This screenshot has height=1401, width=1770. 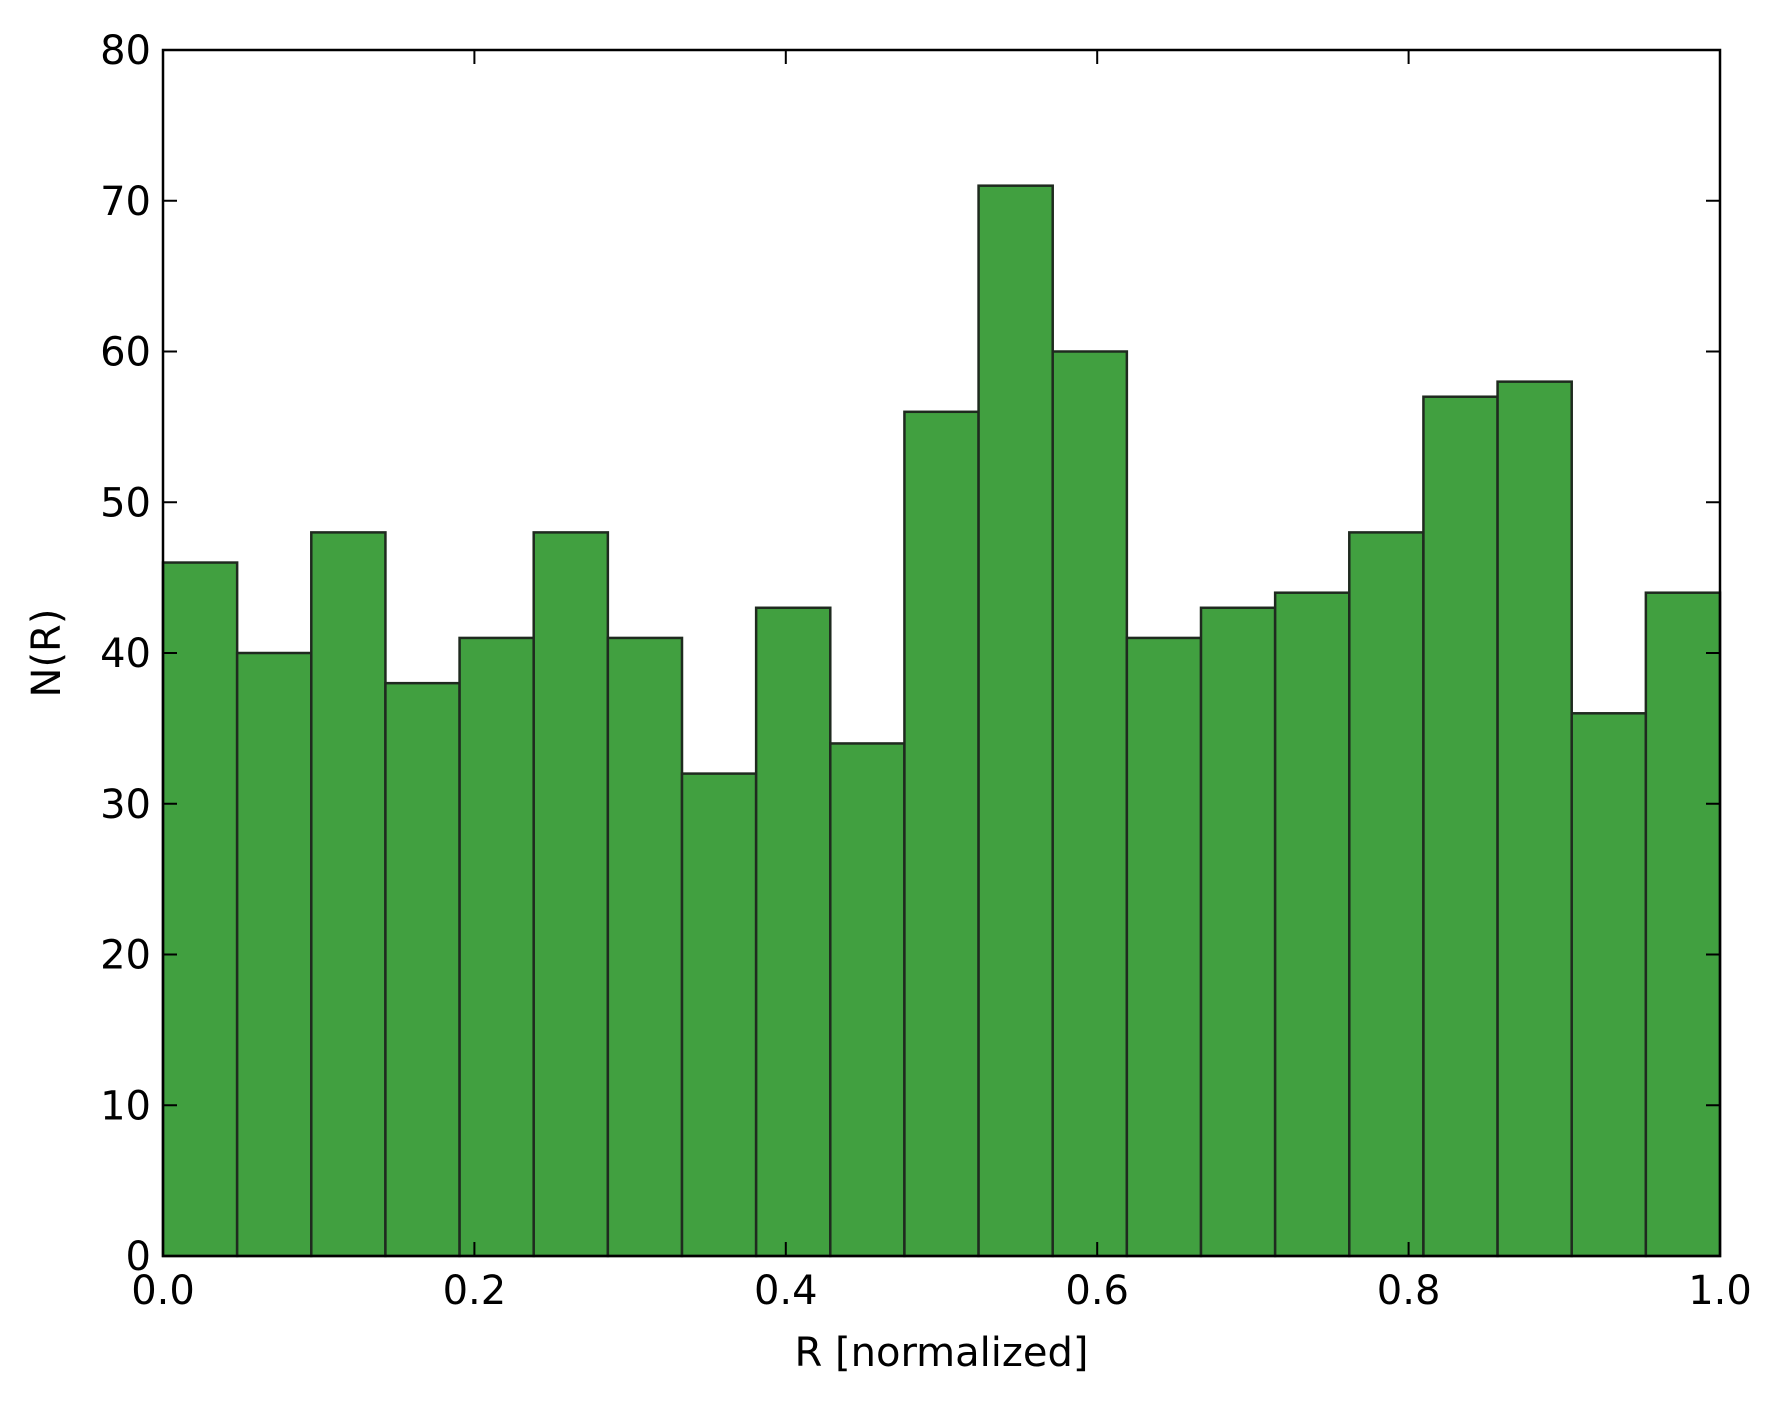 What do you see at coordinates (475, 1291) in the screenshot?
I see `x-tick-label: 0.2` at bounding box center [475, 1291].